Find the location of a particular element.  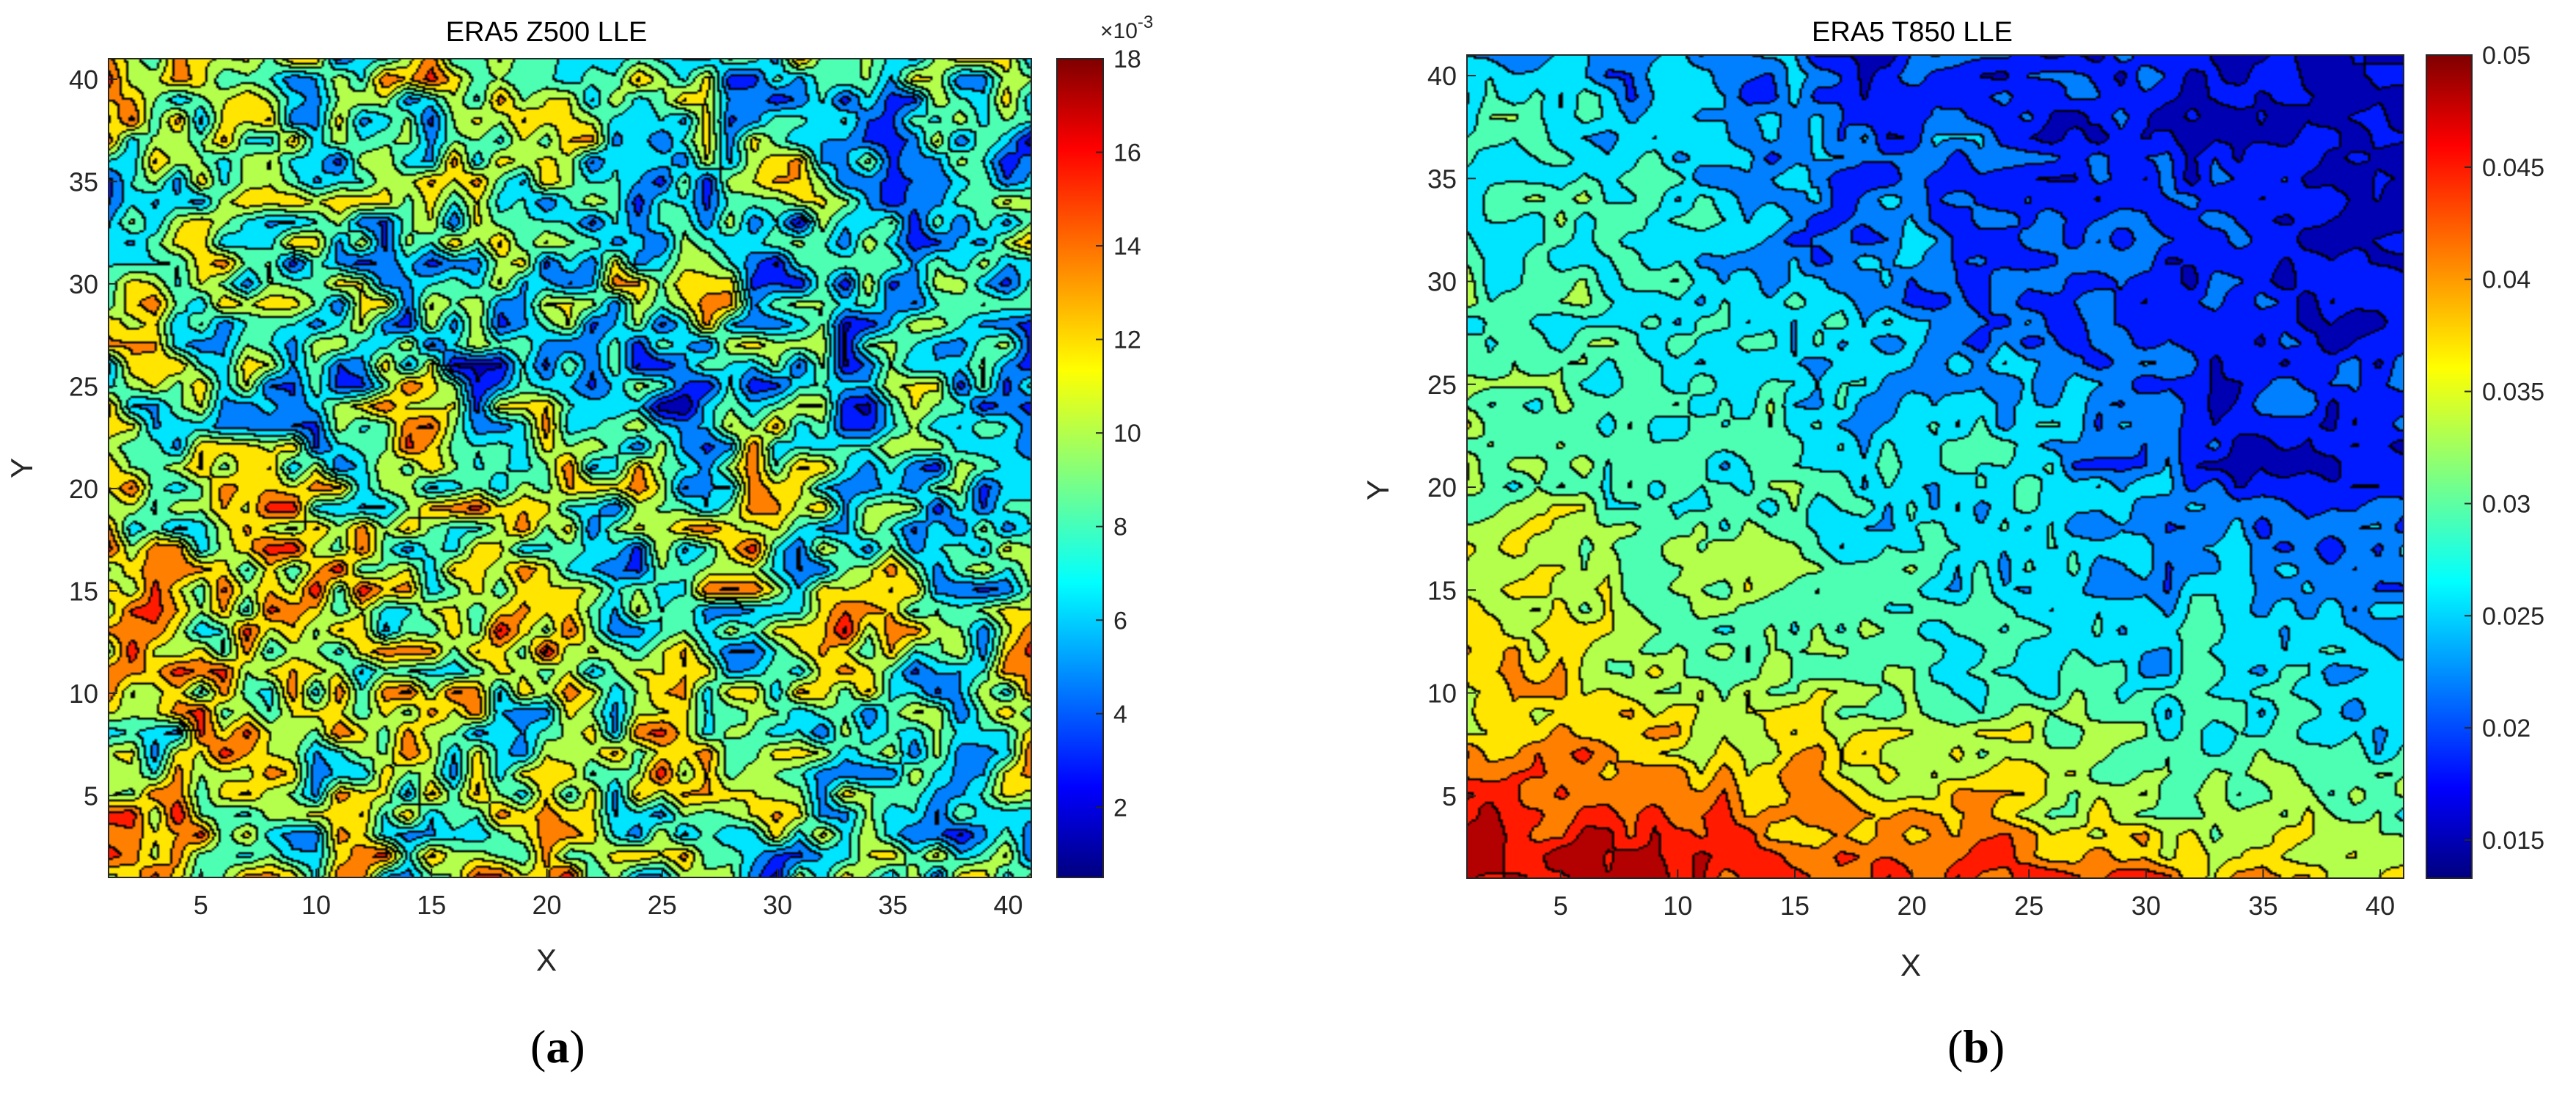

panel-a-x-tick-label: 35 is located at coordinates (892, 905).